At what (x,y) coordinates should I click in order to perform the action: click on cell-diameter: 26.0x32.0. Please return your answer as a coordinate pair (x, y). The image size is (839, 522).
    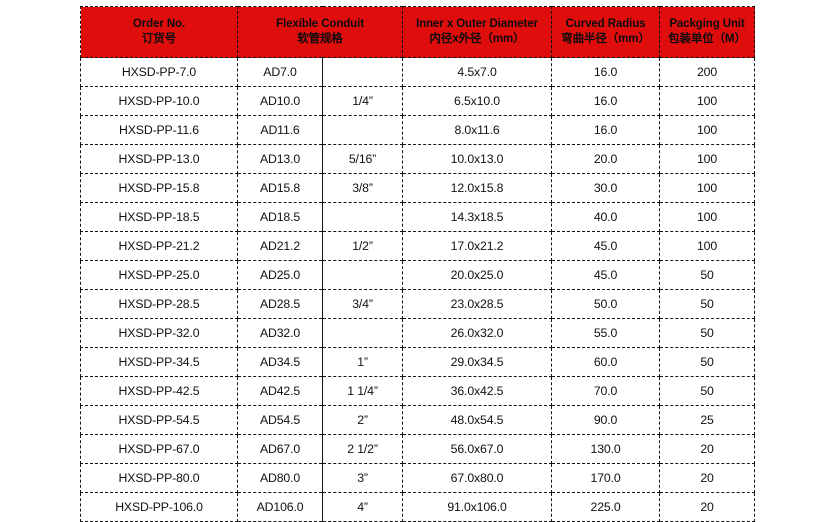
    Looking at the image, I should click on (477, 333).